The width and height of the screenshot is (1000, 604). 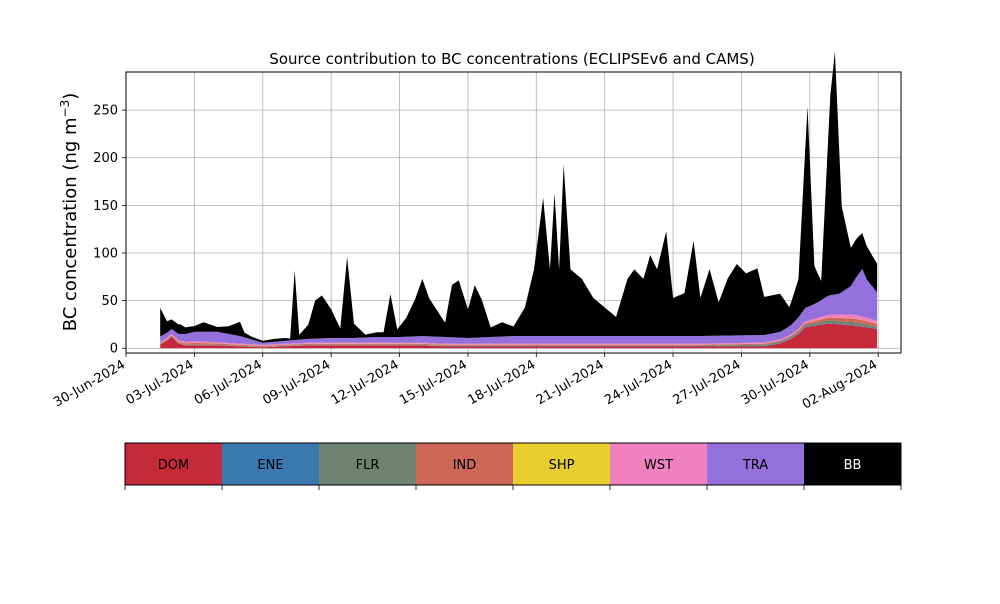 I want to click on legend: DOM ENE FLR IND SHP WST TRA BB, so click(x=513, y=466).